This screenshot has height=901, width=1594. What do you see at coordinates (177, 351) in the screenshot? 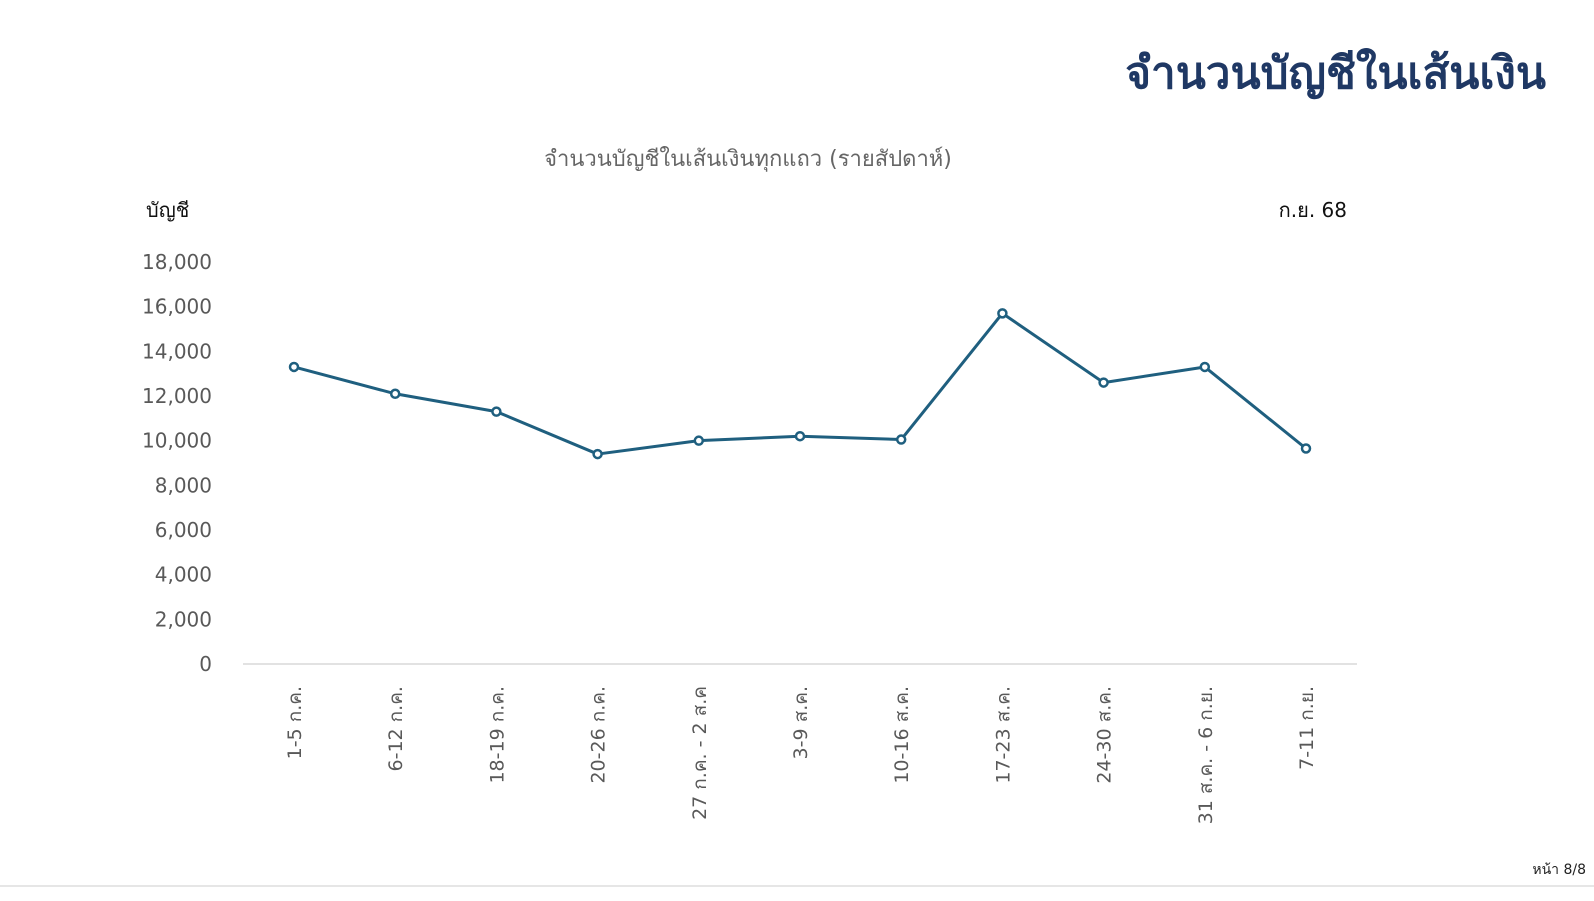
I see `y-tick-label: 14,000` at bounding box center [177, 351].